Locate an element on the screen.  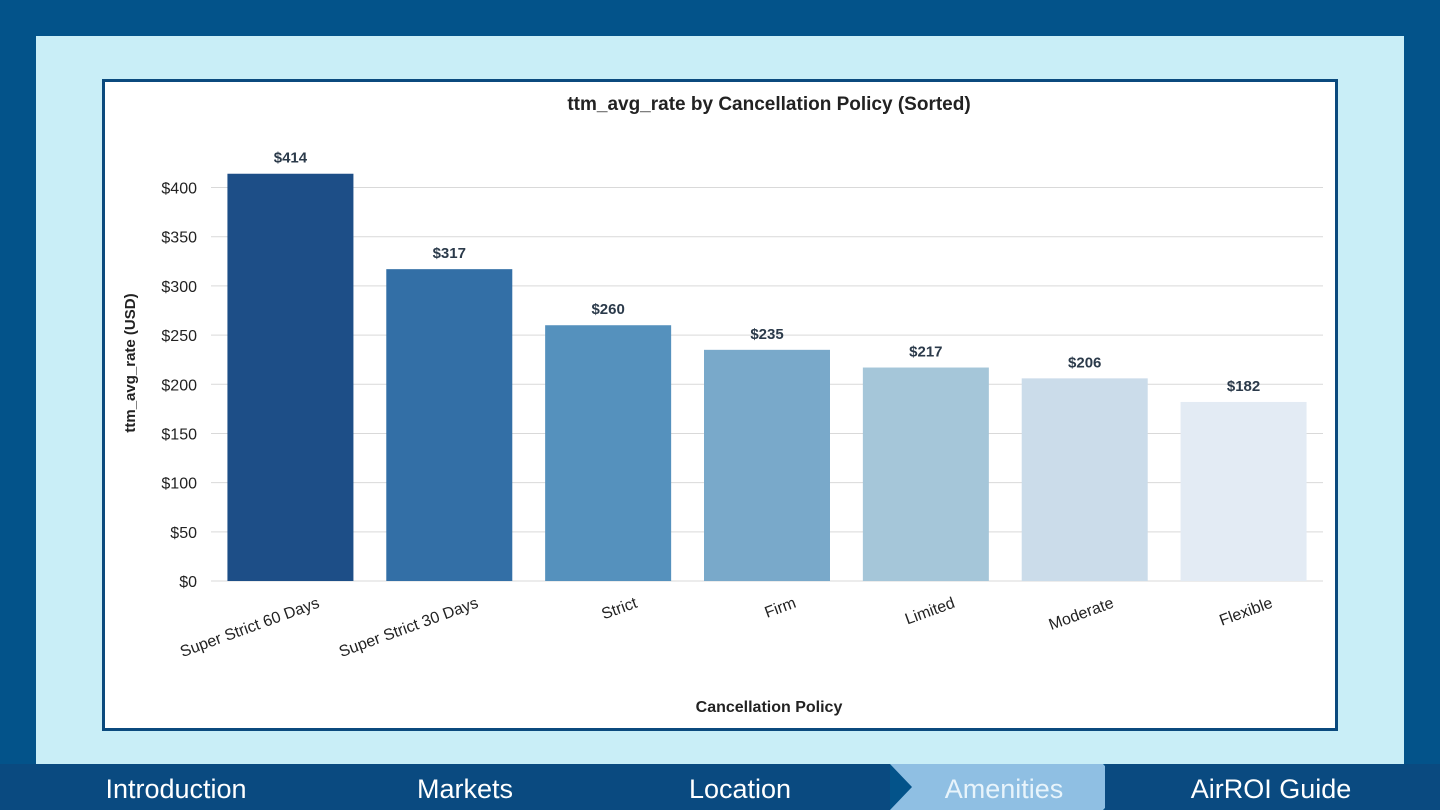
nav-segment-amenities is located at coordinates (1007, 787).